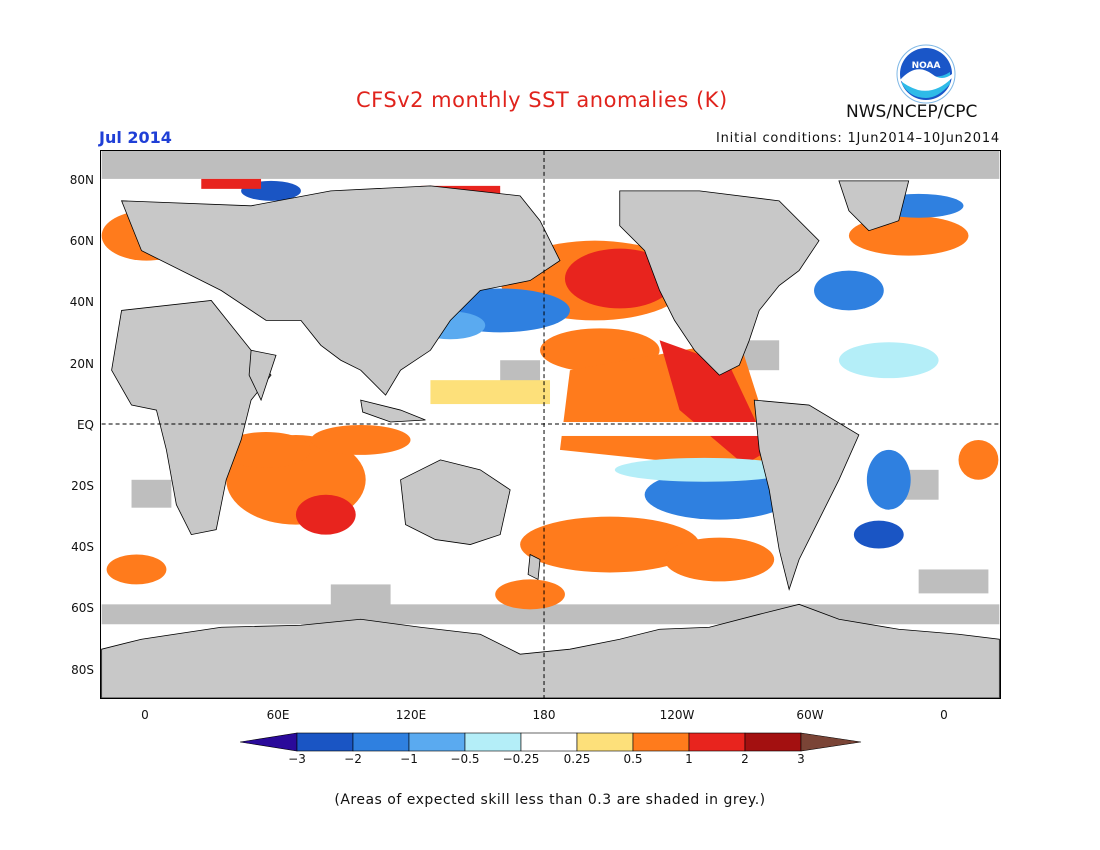 The height and width of the screenshot is (850, 1100). What do you see at coordinates (82, 608) in the screenshot?
I see `lat-label: 60S` at bounding box center [82, 608].